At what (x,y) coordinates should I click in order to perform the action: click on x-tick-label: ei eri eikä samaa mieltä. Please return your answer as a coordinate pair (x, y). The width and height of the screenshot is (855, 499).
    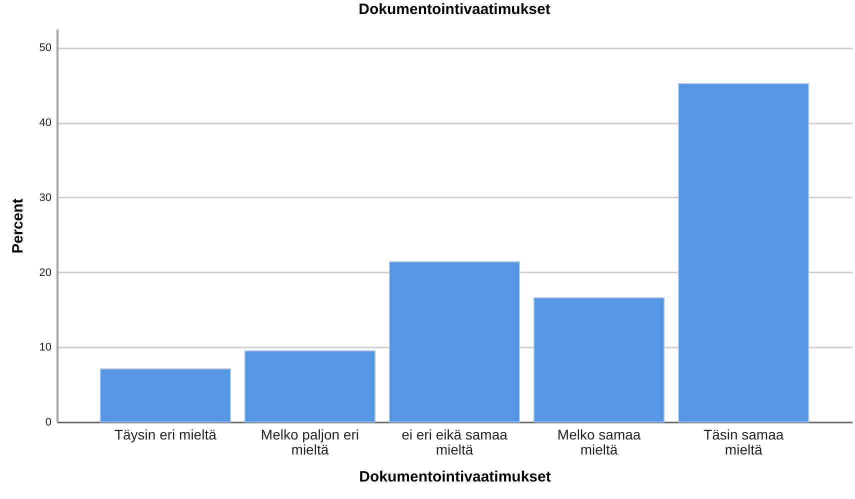
    Looking at the image, I should click on (455, 442).